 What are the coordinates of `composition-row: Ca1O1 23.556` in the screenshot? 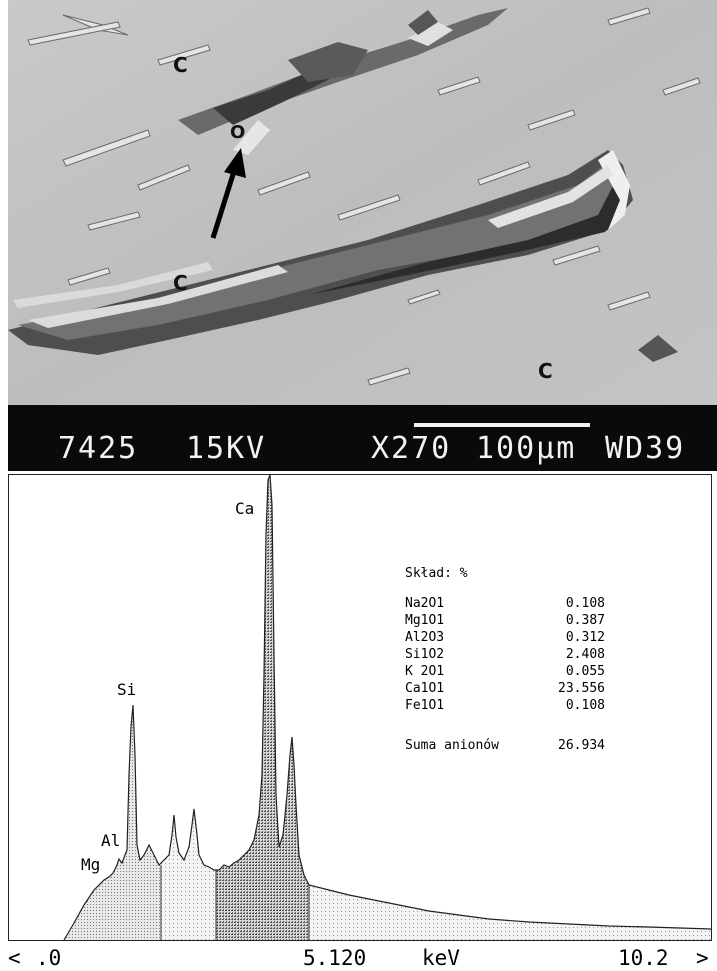 It's located at (505, 689).